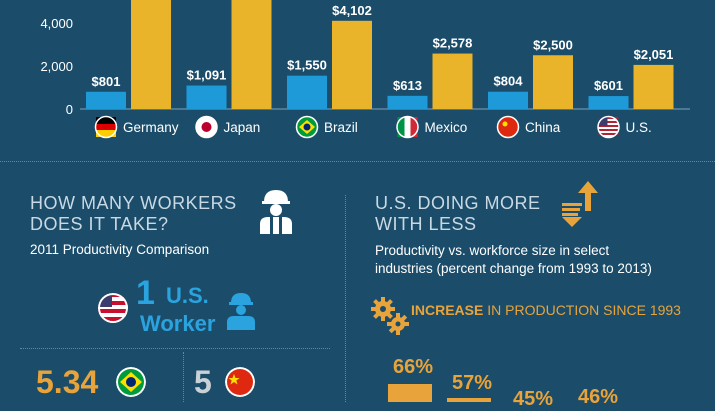  Describe the element at coordinates (543, 127) in the screenshot. I see `category-label: China` at that location.